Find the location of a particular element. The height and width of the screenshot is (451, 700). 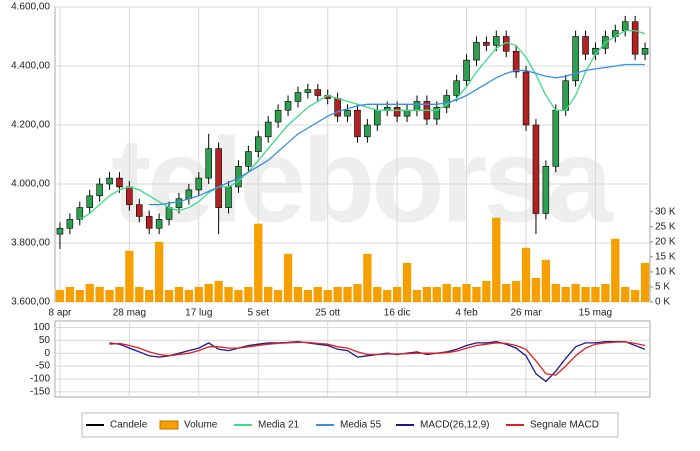

legend-item: MACD(26,12,9) is located at coordinates (442, 425).